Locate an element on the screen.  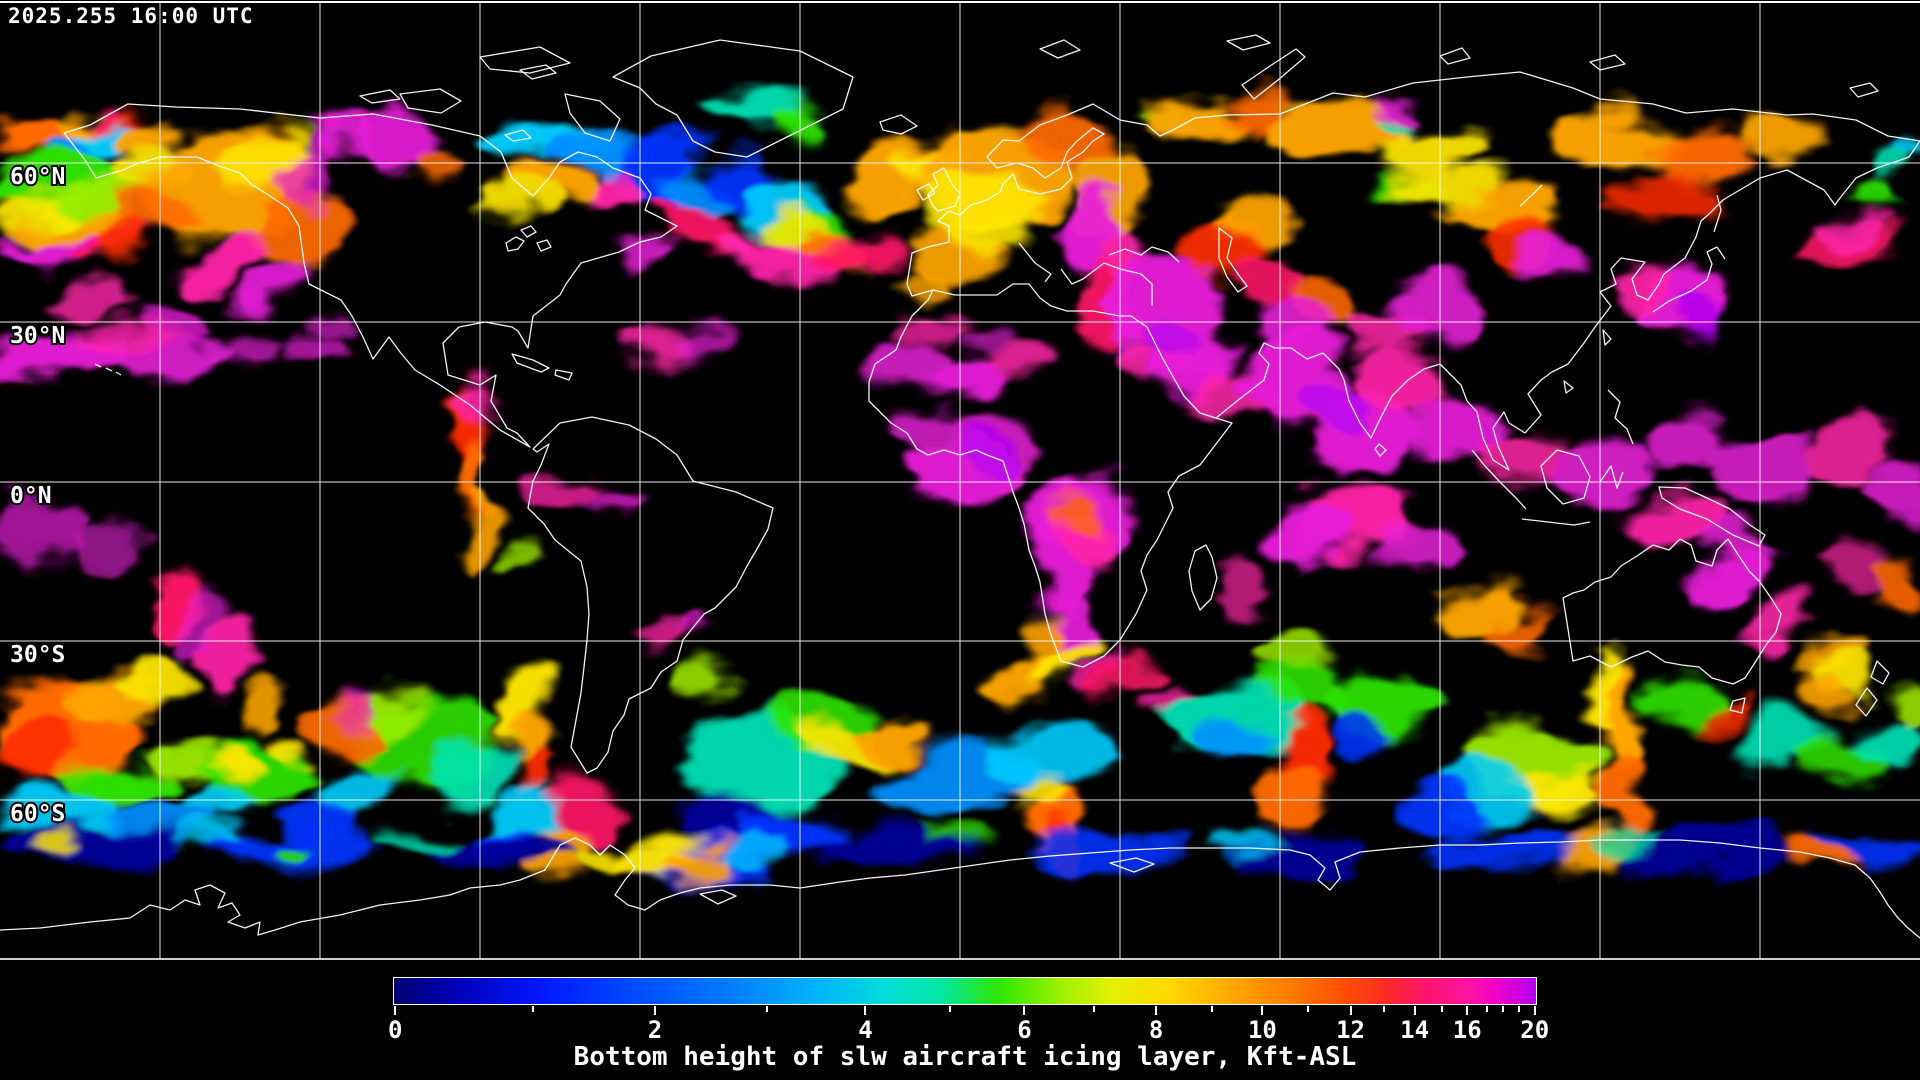
colorbar-tick-label: 8 is located at coordinates (1156, 1030).